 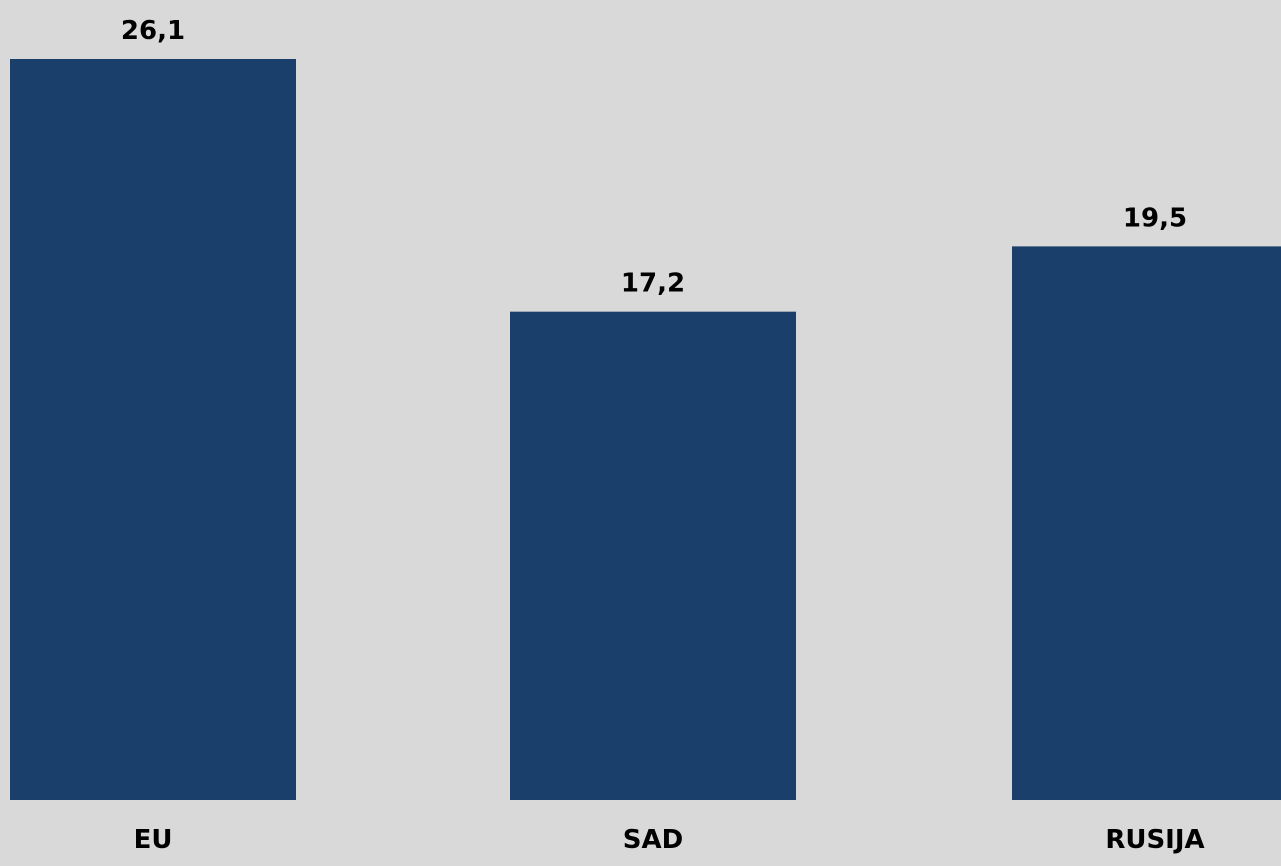 What do you see at coordinates (153, 31) in the screenshot?
I see `value-label-eu: 26,1` at bounding box center [153, 31].